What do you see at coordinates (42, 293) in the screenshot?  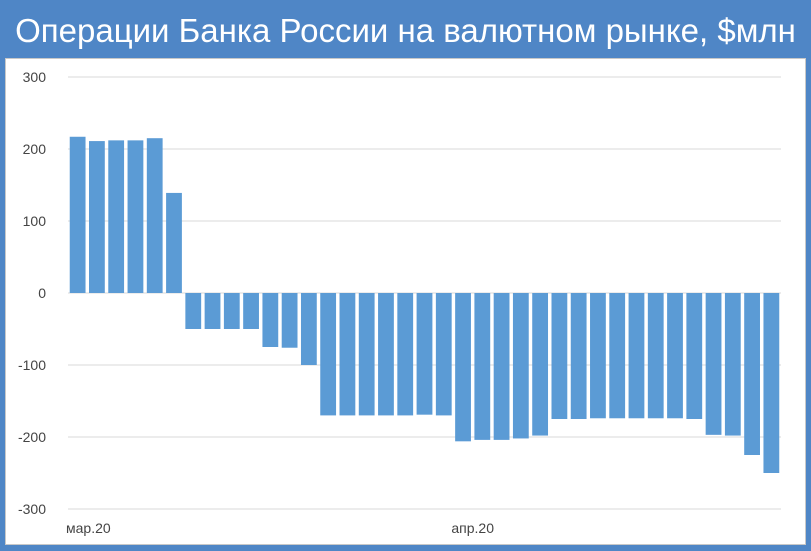 I see `y-tick-label: 0` at bounding box center [42, 293].